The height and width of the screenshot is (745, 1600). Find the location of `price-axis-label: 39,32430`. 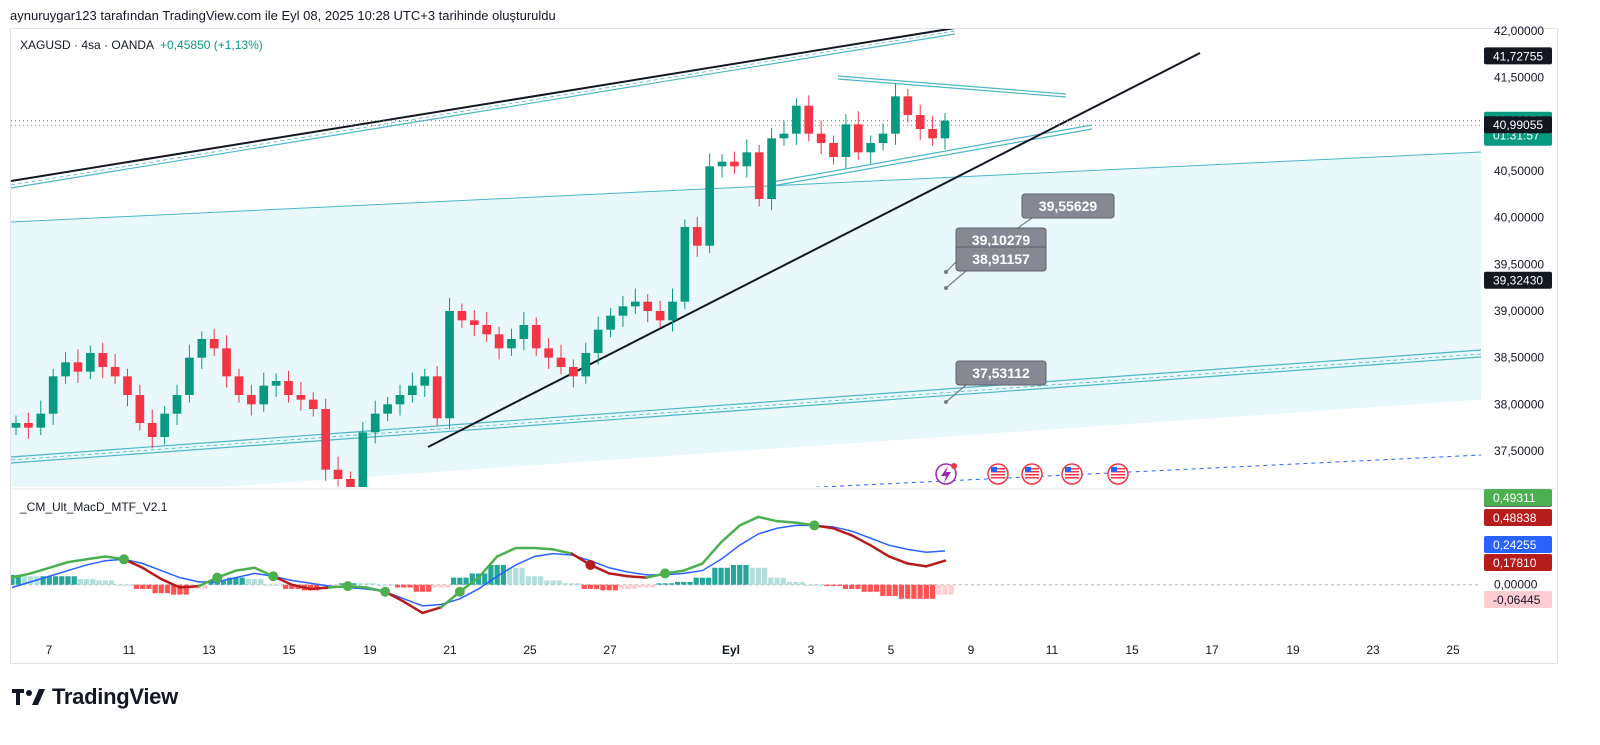

price-axis-label: 39,32430 is located at coordinates (1518, 280).